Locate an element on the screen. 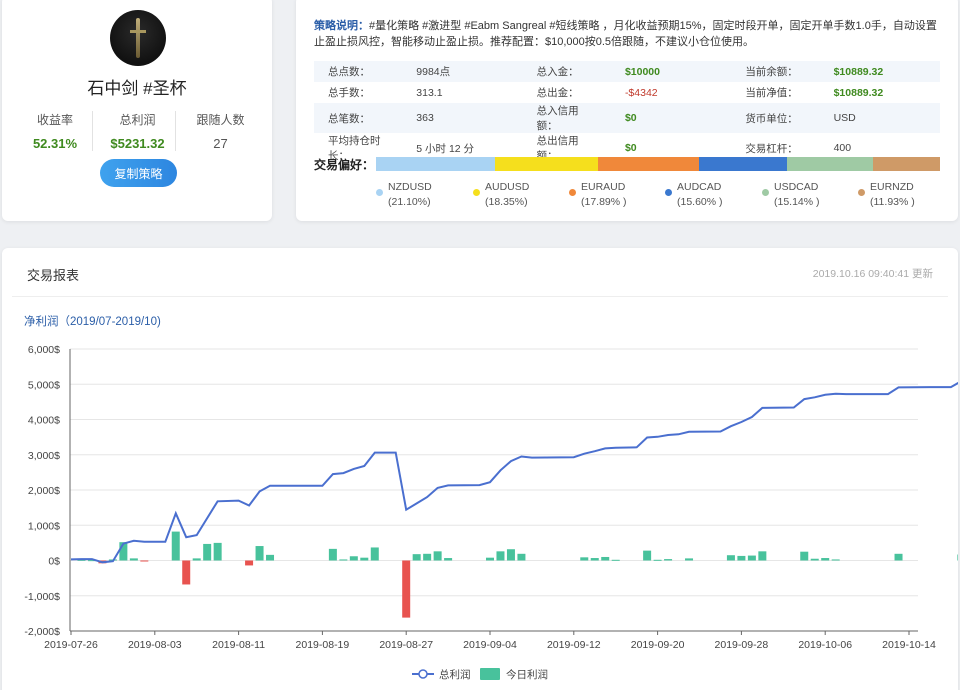  info-row: 总手数： 313.1 总出金： -$4342 当前净值： $10889.32 is located at coordinates (627, 92).